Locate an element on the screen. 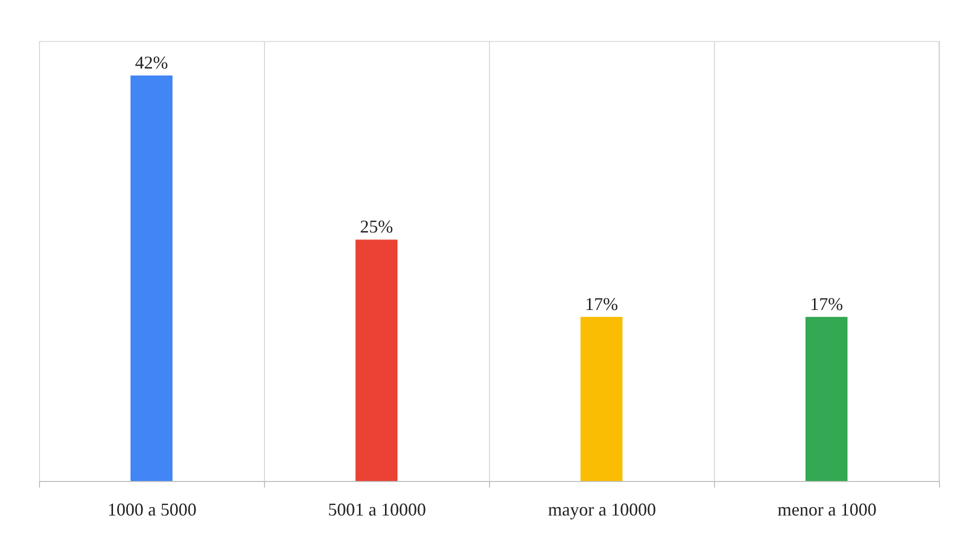 The height and width of the screenshot is (535, 956). x-tick-label: menor a 1000 is located at coordinates (827, 510).